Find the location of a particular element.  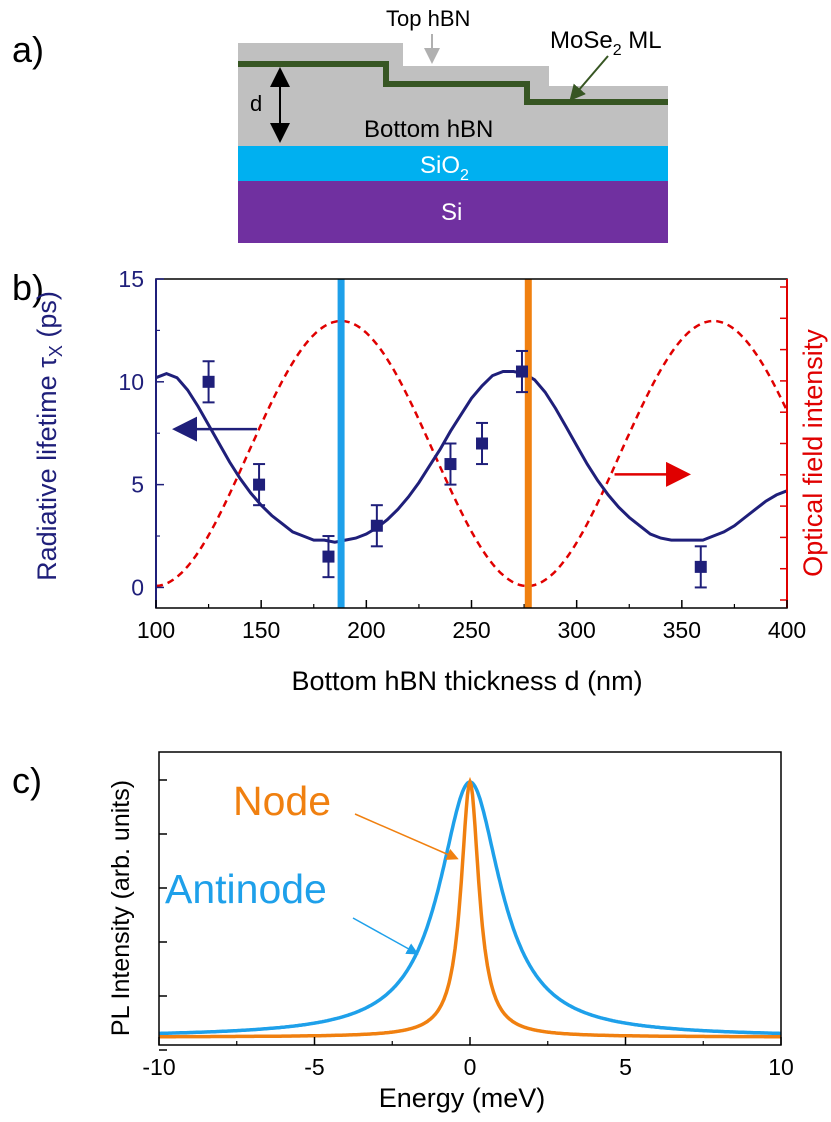

si-label: Si is located at coordinates (451, 212).